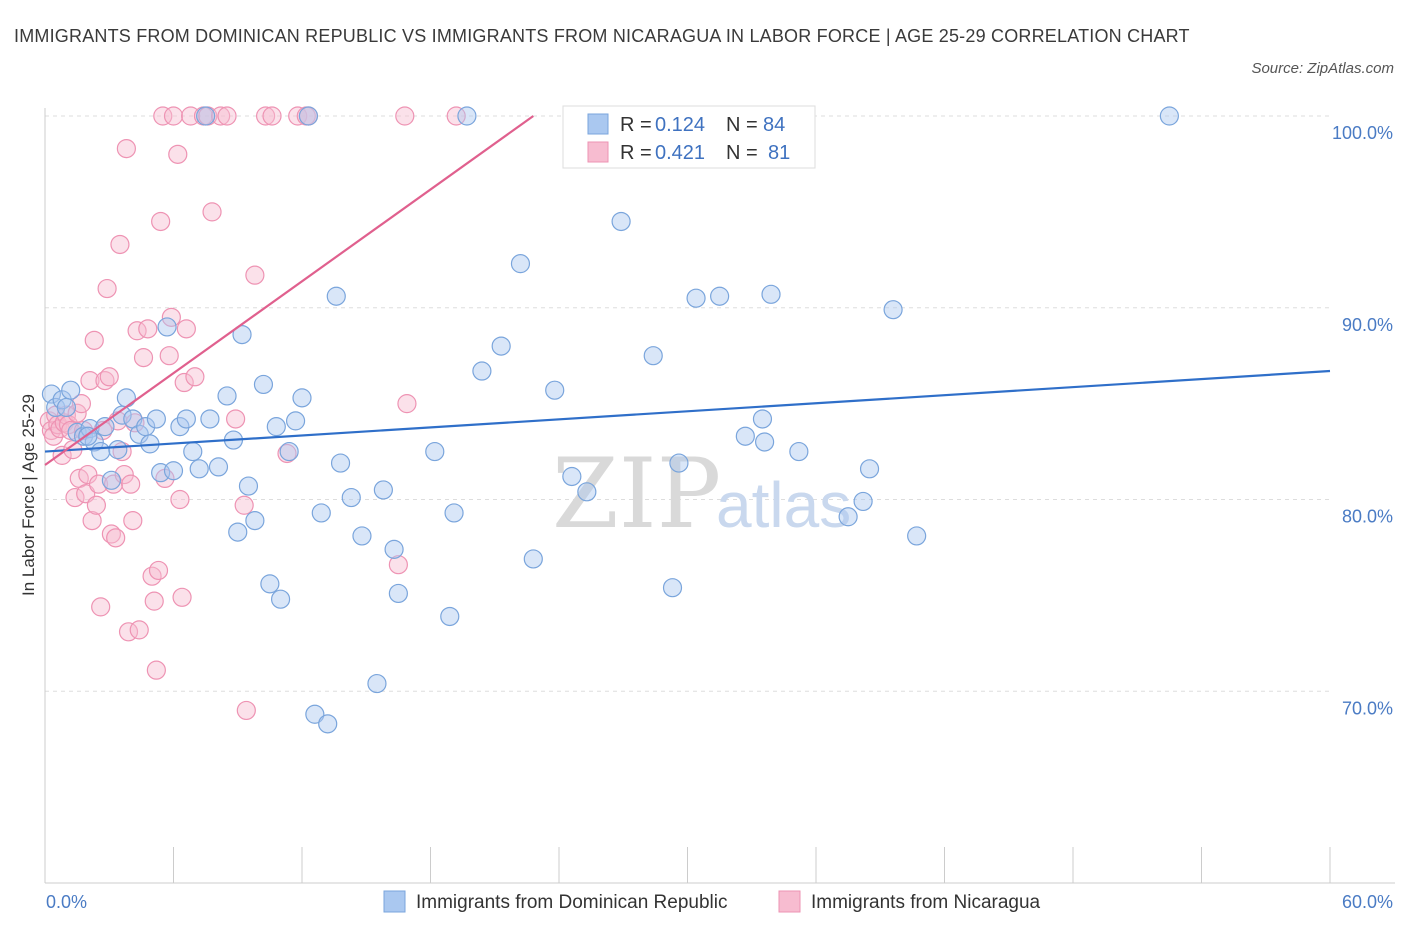  I want to click on y-tick-label: 70.0%, so click(1367, 708).